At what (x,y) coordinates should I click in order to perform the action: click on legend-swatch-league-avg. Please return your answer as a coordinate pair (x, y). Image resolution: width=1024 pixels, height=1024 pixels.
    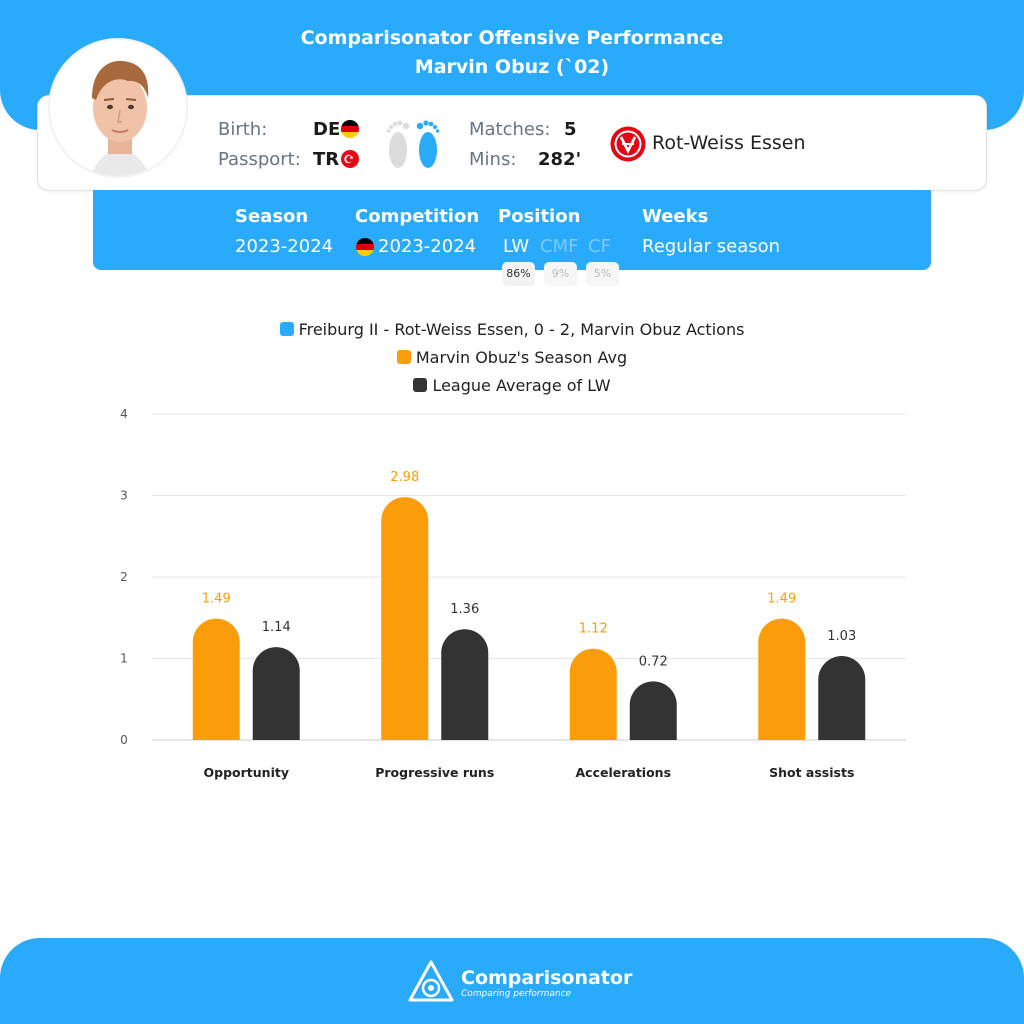
    Looking at the image, I should click on (420, 385).